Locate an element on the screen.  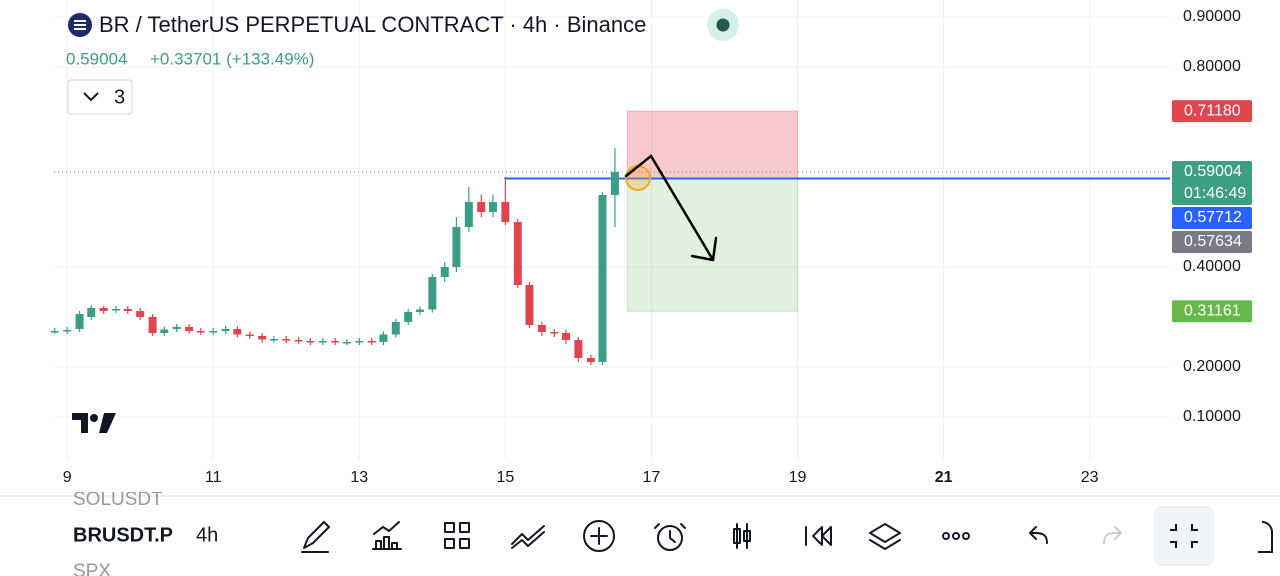
y-tick-label: 0.40000 is located at coordinates (1212, 266).